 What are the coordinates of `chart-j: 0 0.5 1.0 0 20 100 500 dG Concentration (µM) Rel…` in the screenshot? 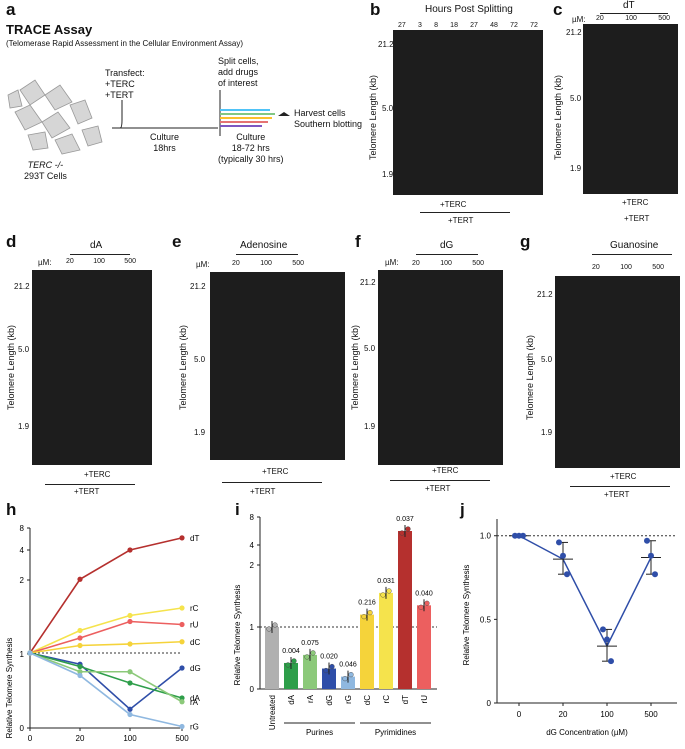 It's located at (569, 628).